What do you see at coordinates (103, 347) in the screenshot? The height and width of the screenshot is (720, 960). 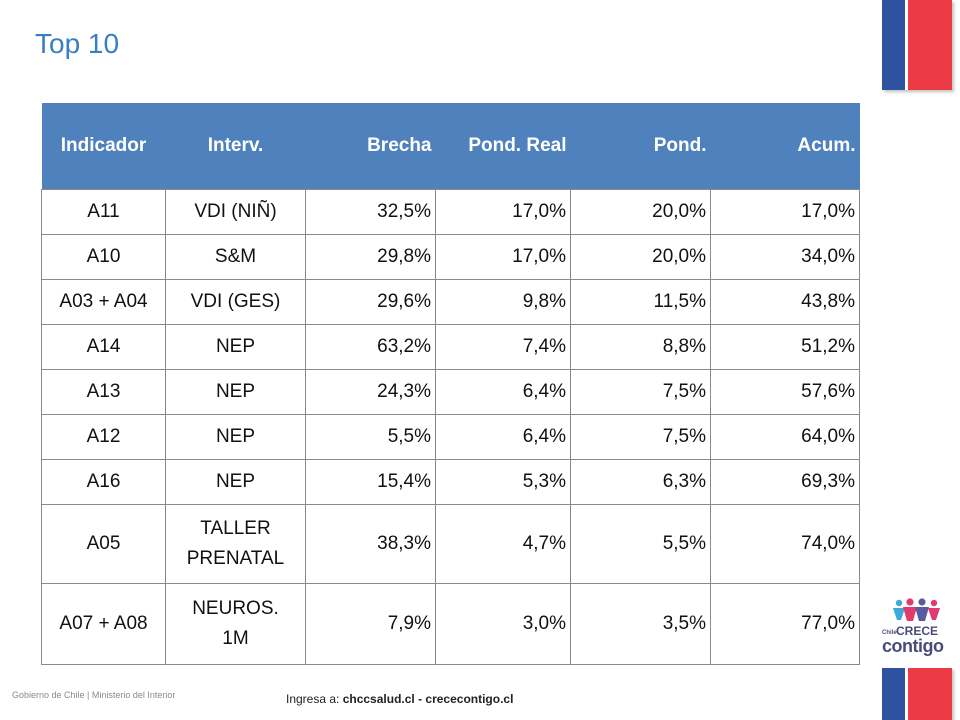 I see `cell-indicador: A14` at bounding box center [103, 347].